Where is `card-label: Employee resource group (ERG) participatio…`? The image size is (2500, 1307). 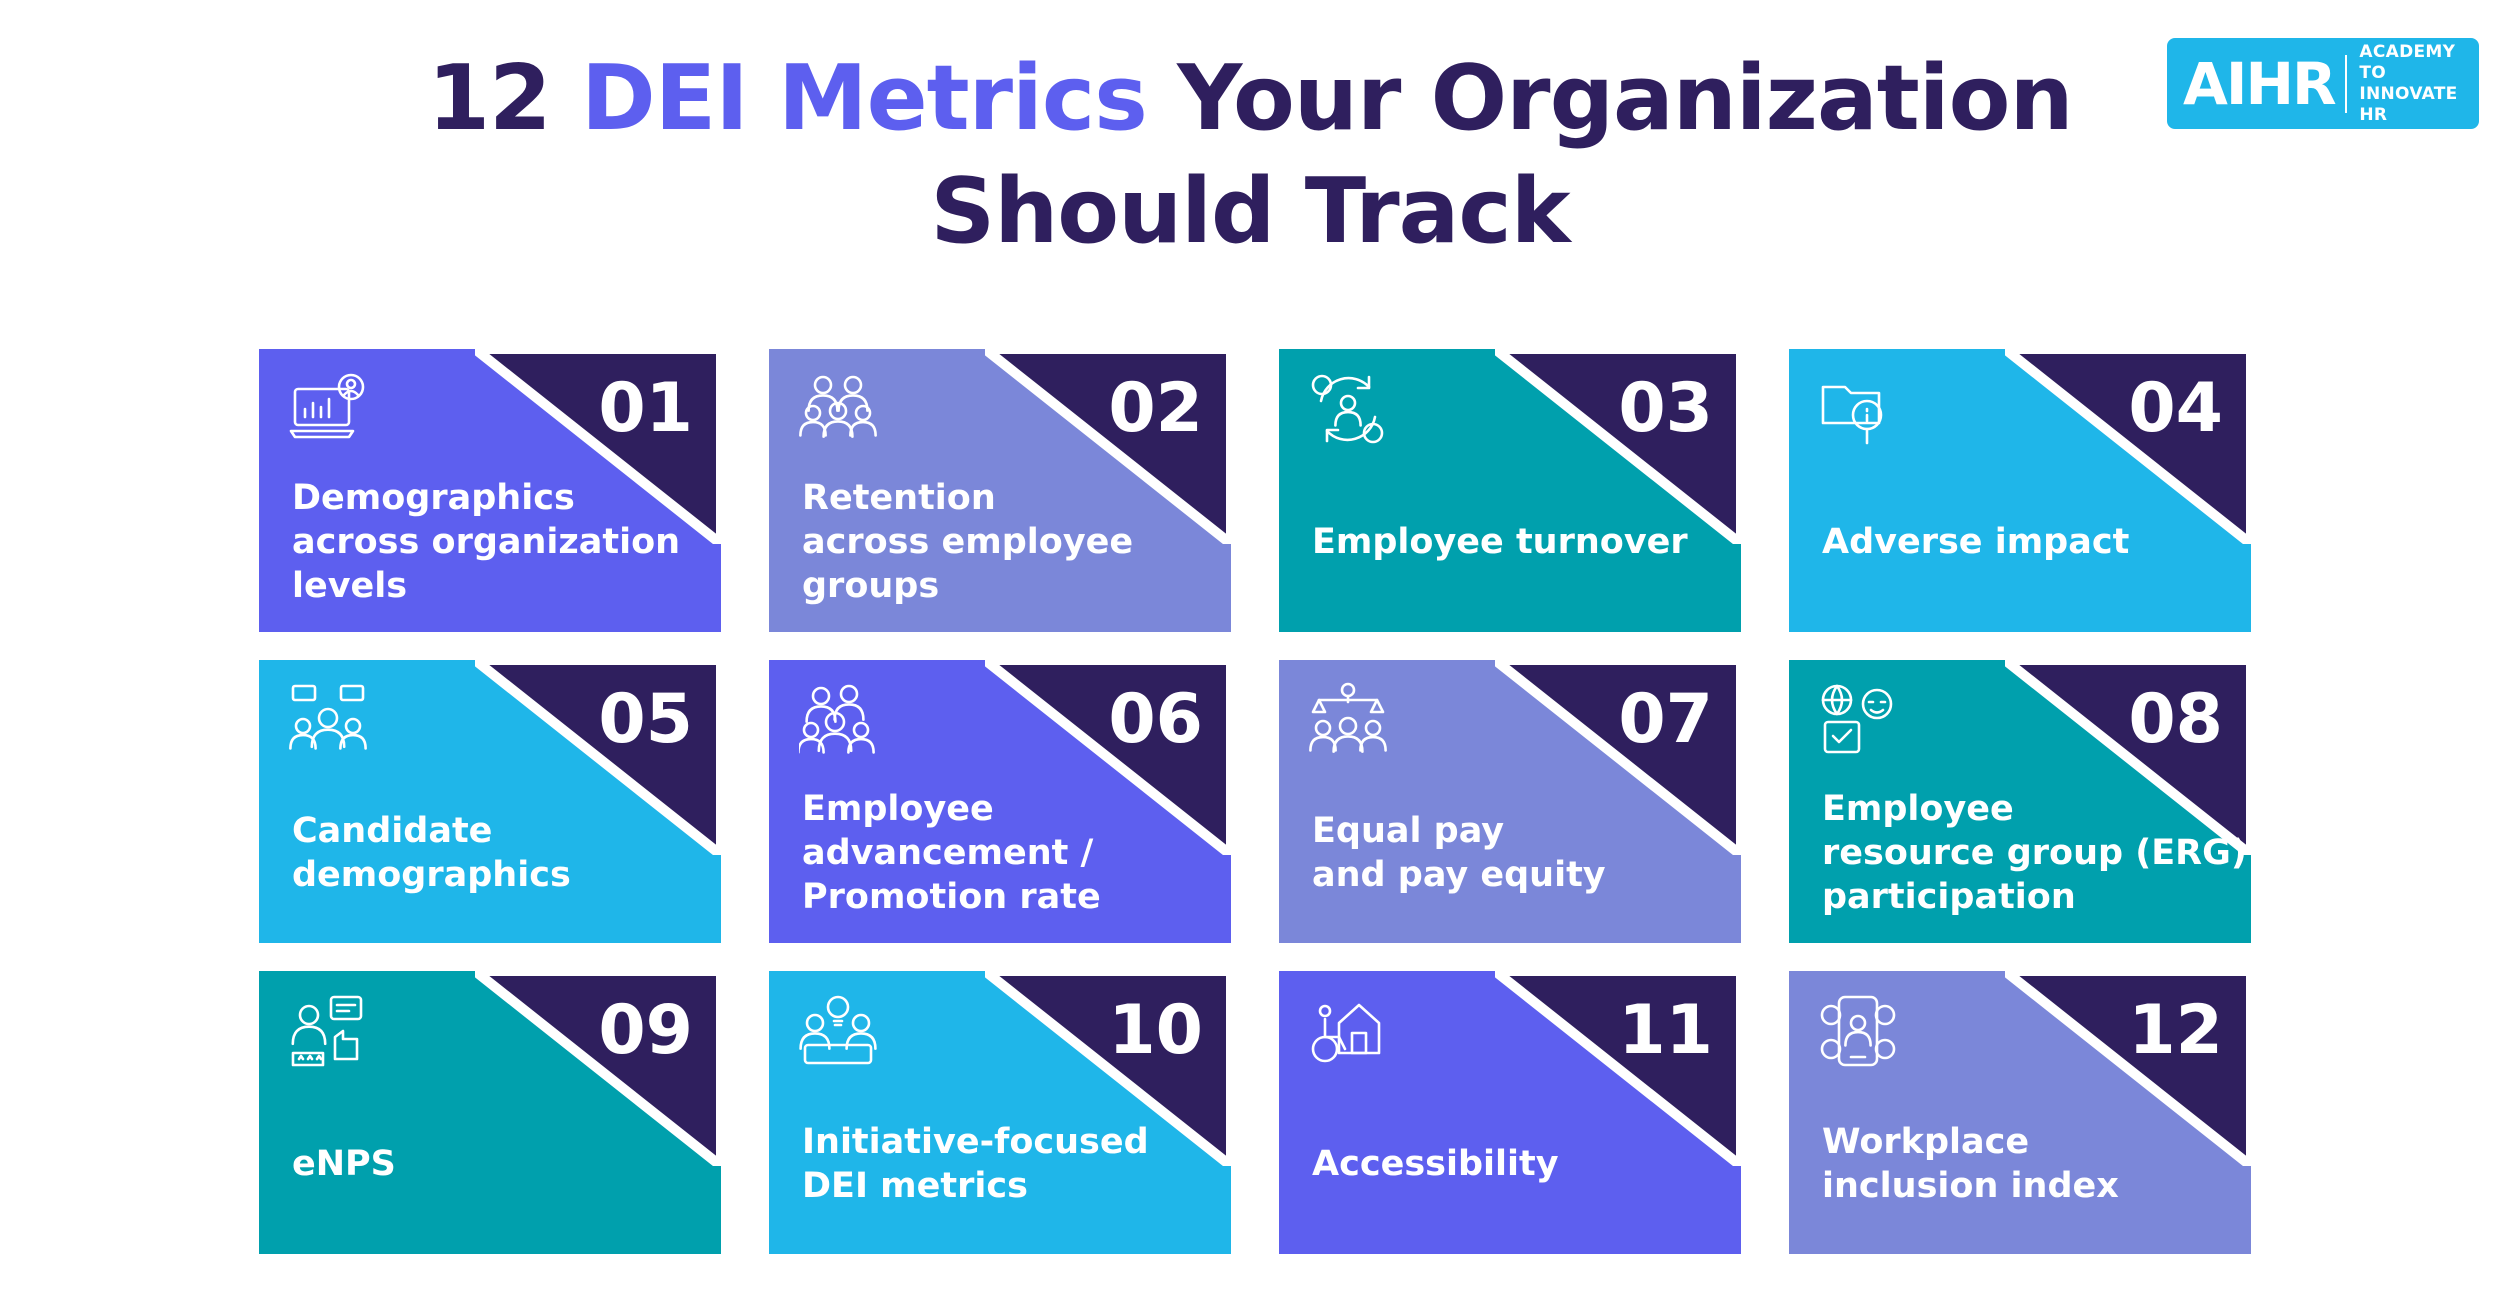 card-label: Employee resource group (ERG) participatio… is located at coordinates (2034, 838).